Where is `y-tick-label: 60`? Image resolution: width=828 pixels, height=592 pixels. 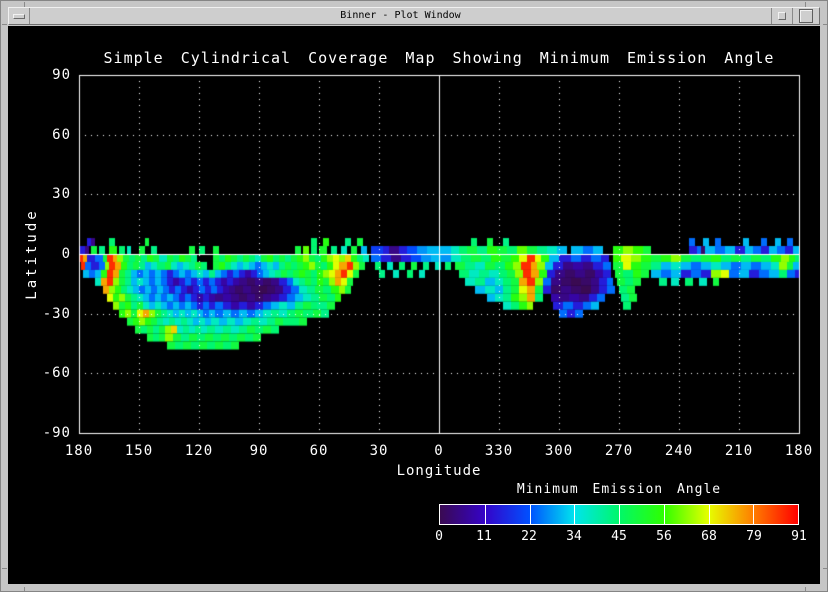 y-tick-label: 60 is located at coordinates (61, 134).